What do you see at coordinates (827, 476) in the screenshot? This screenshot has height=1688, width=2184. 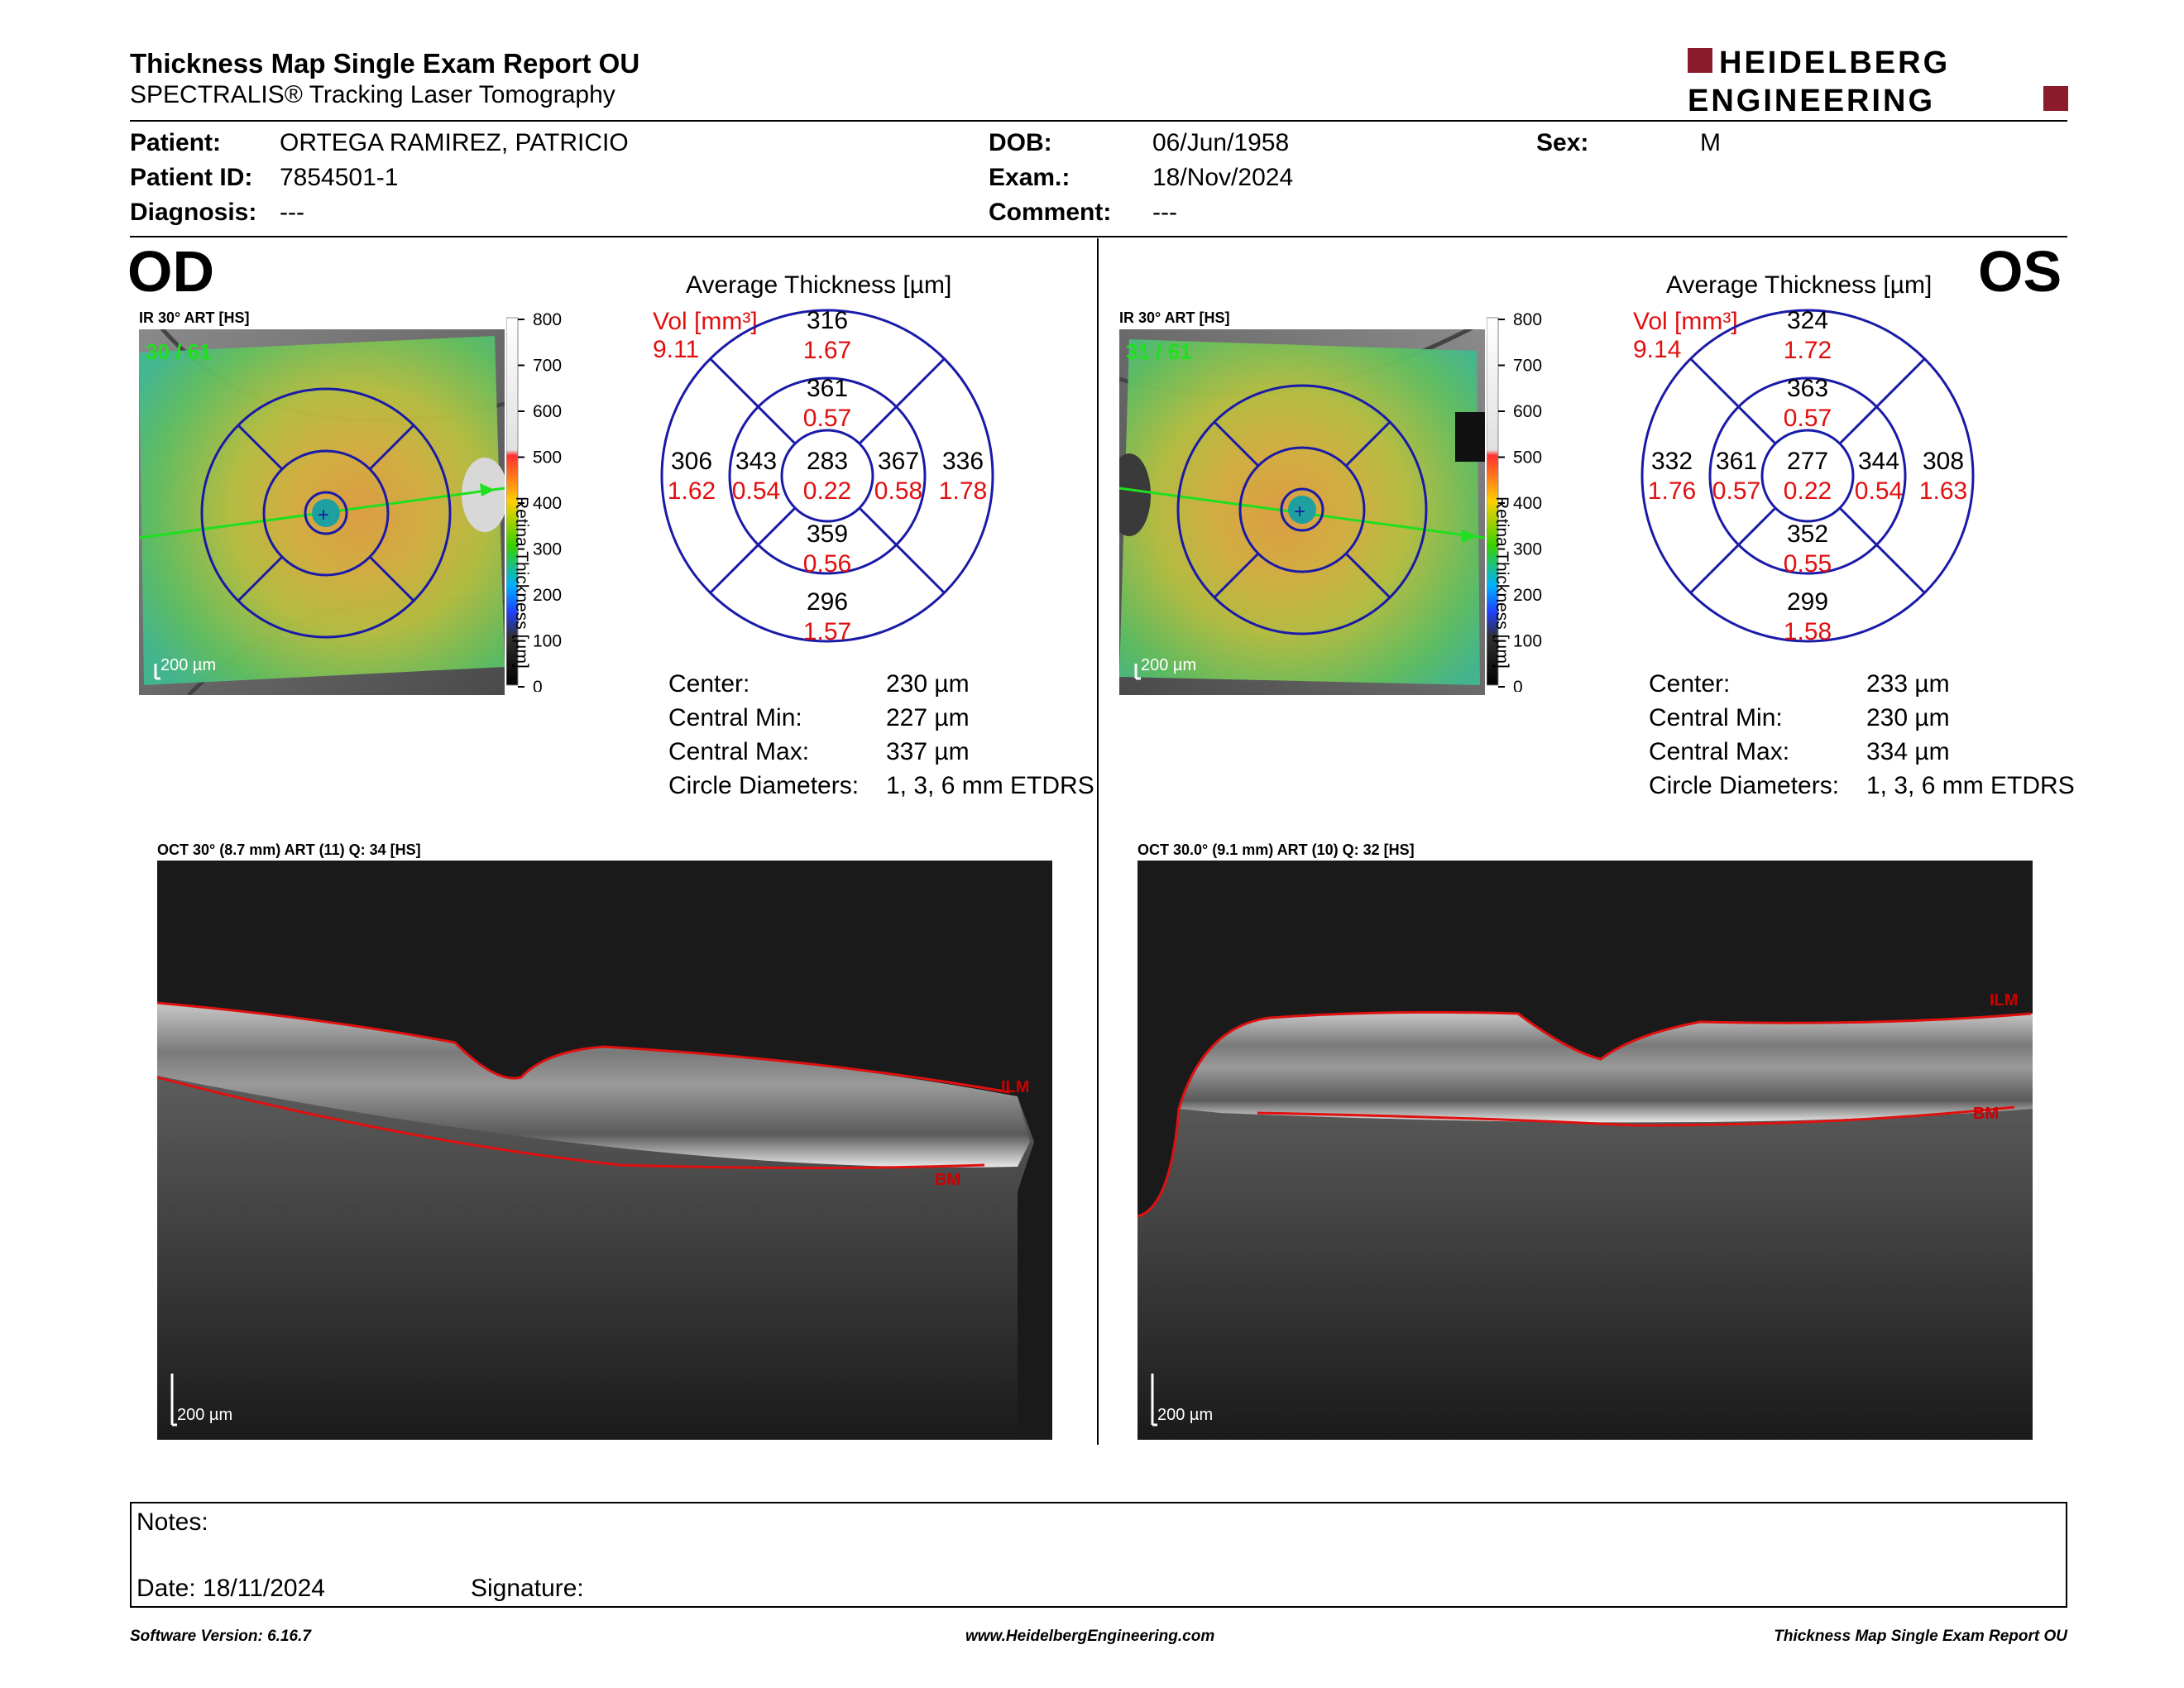 I see `od-etdrs-grid` at bounding box center [827, 476].